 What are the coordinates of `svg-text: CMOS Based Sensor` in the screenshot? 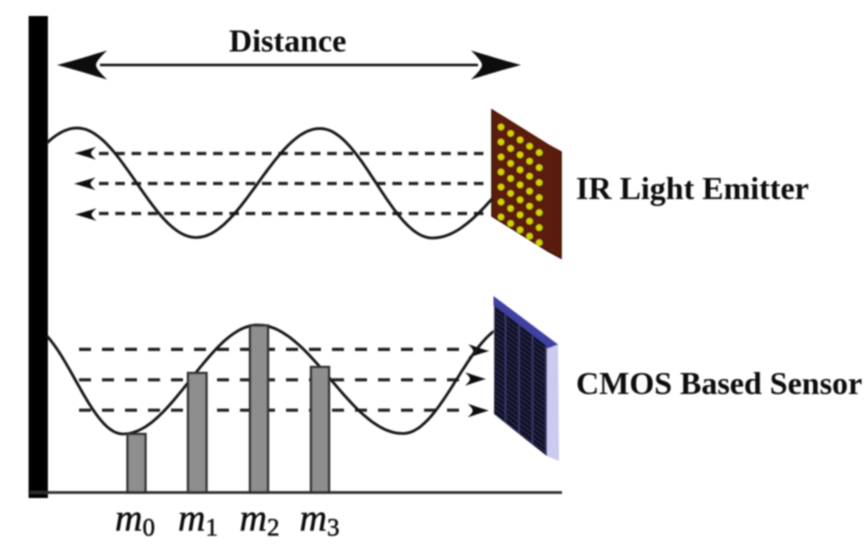 It's located at (719, 383).